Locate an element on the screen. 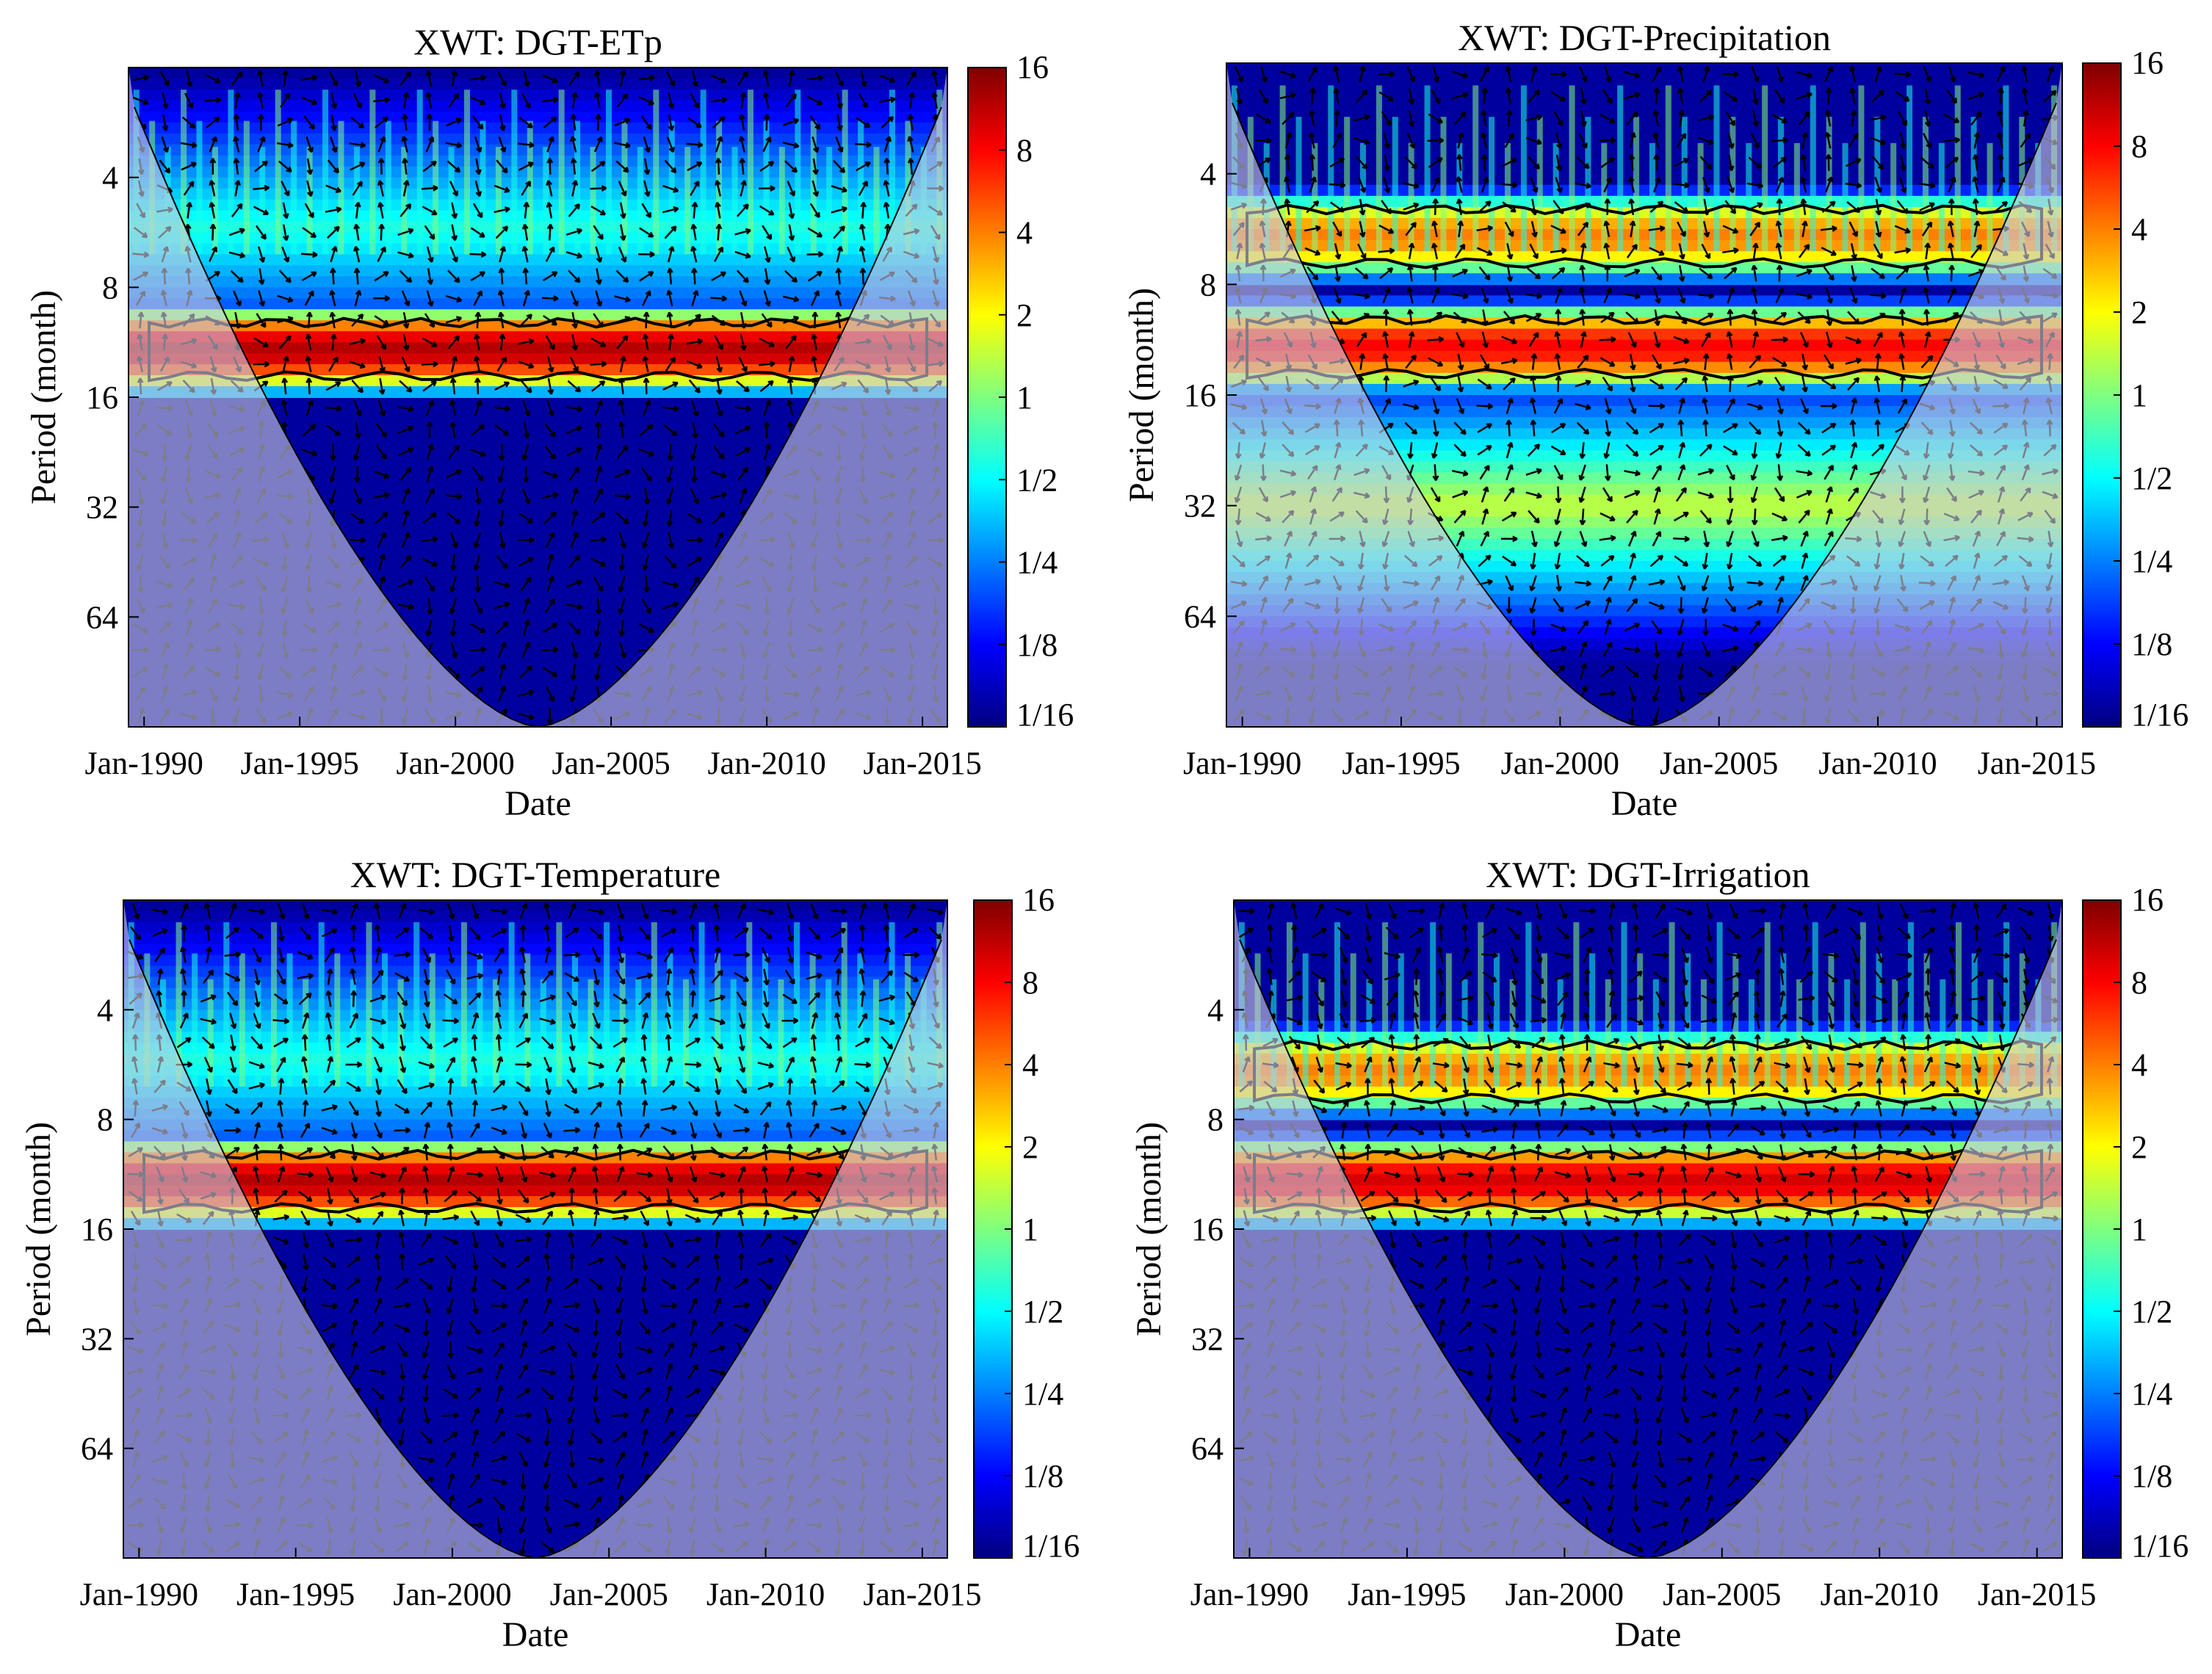 The image size is (2212, 1674). colorbar-tick-label: 8 is located at coordinates (2139, 146).